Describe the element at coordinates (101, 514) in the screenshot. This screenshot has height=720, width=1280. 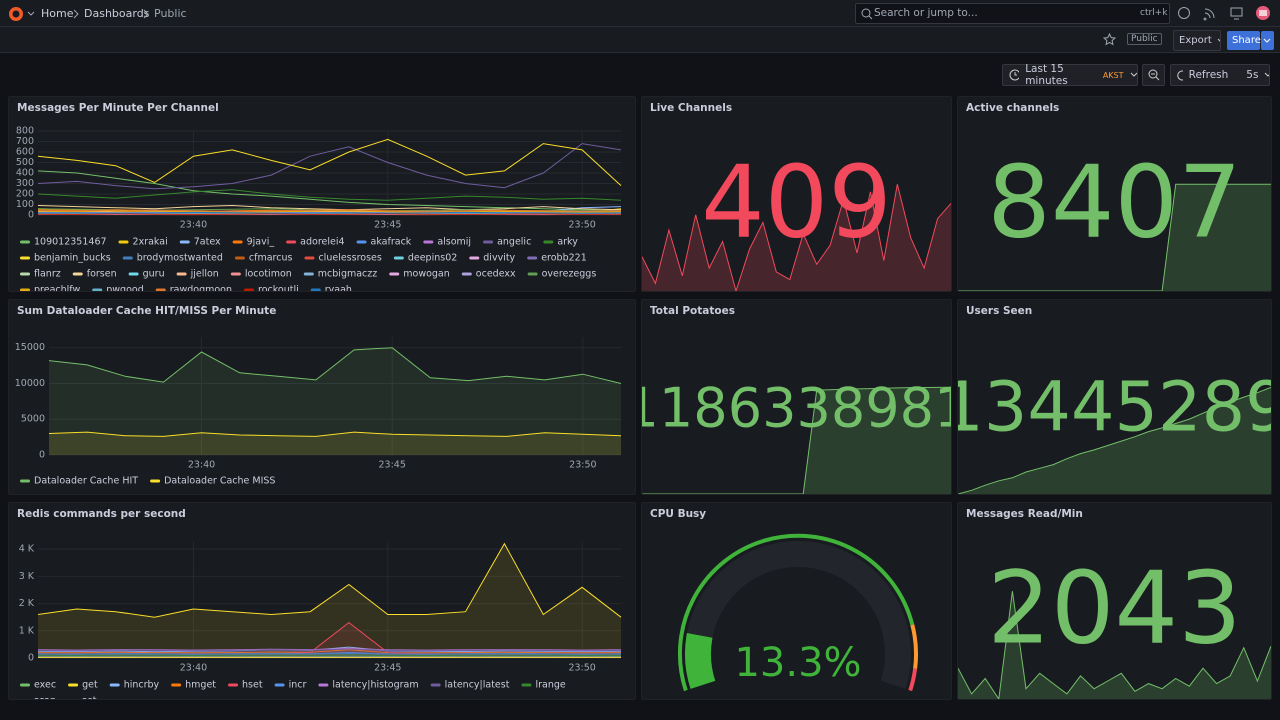
I see `panel-title: Redis commands per second` at that location.